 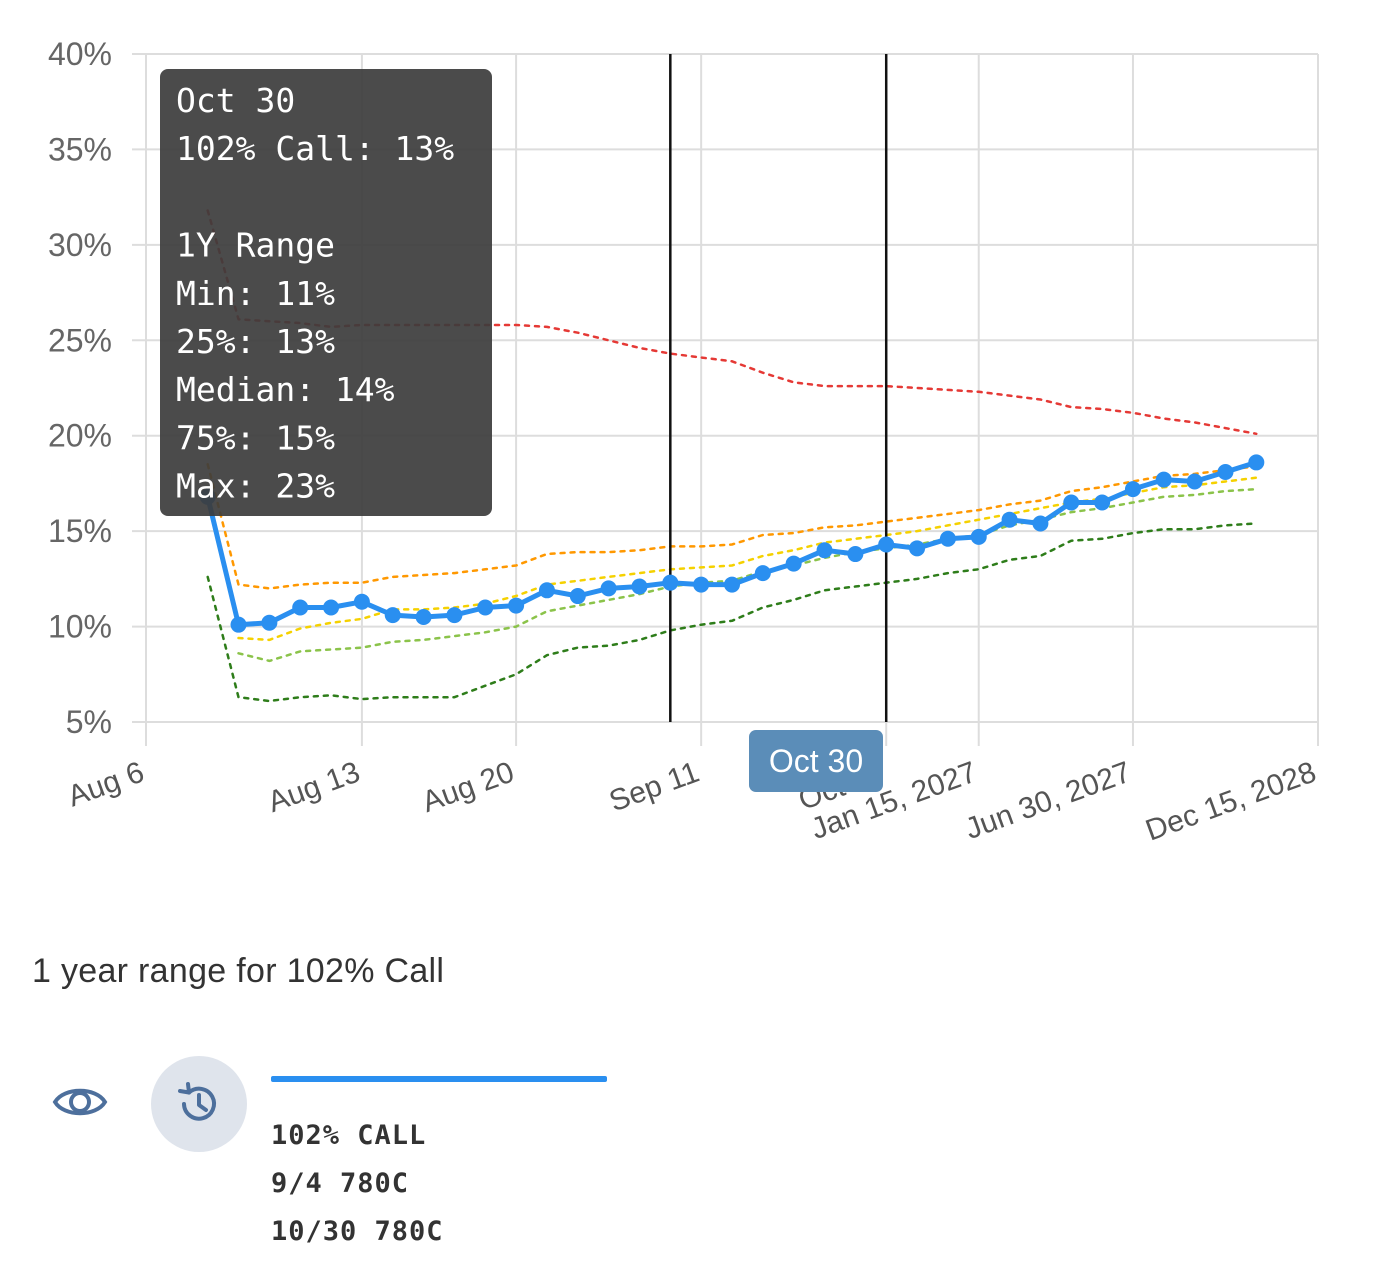 What do you see at coordinates (1048, 801) in the screenshot?
I see `x-tick-label: Jun 30, 2027` at bounding box center [1048, 801].